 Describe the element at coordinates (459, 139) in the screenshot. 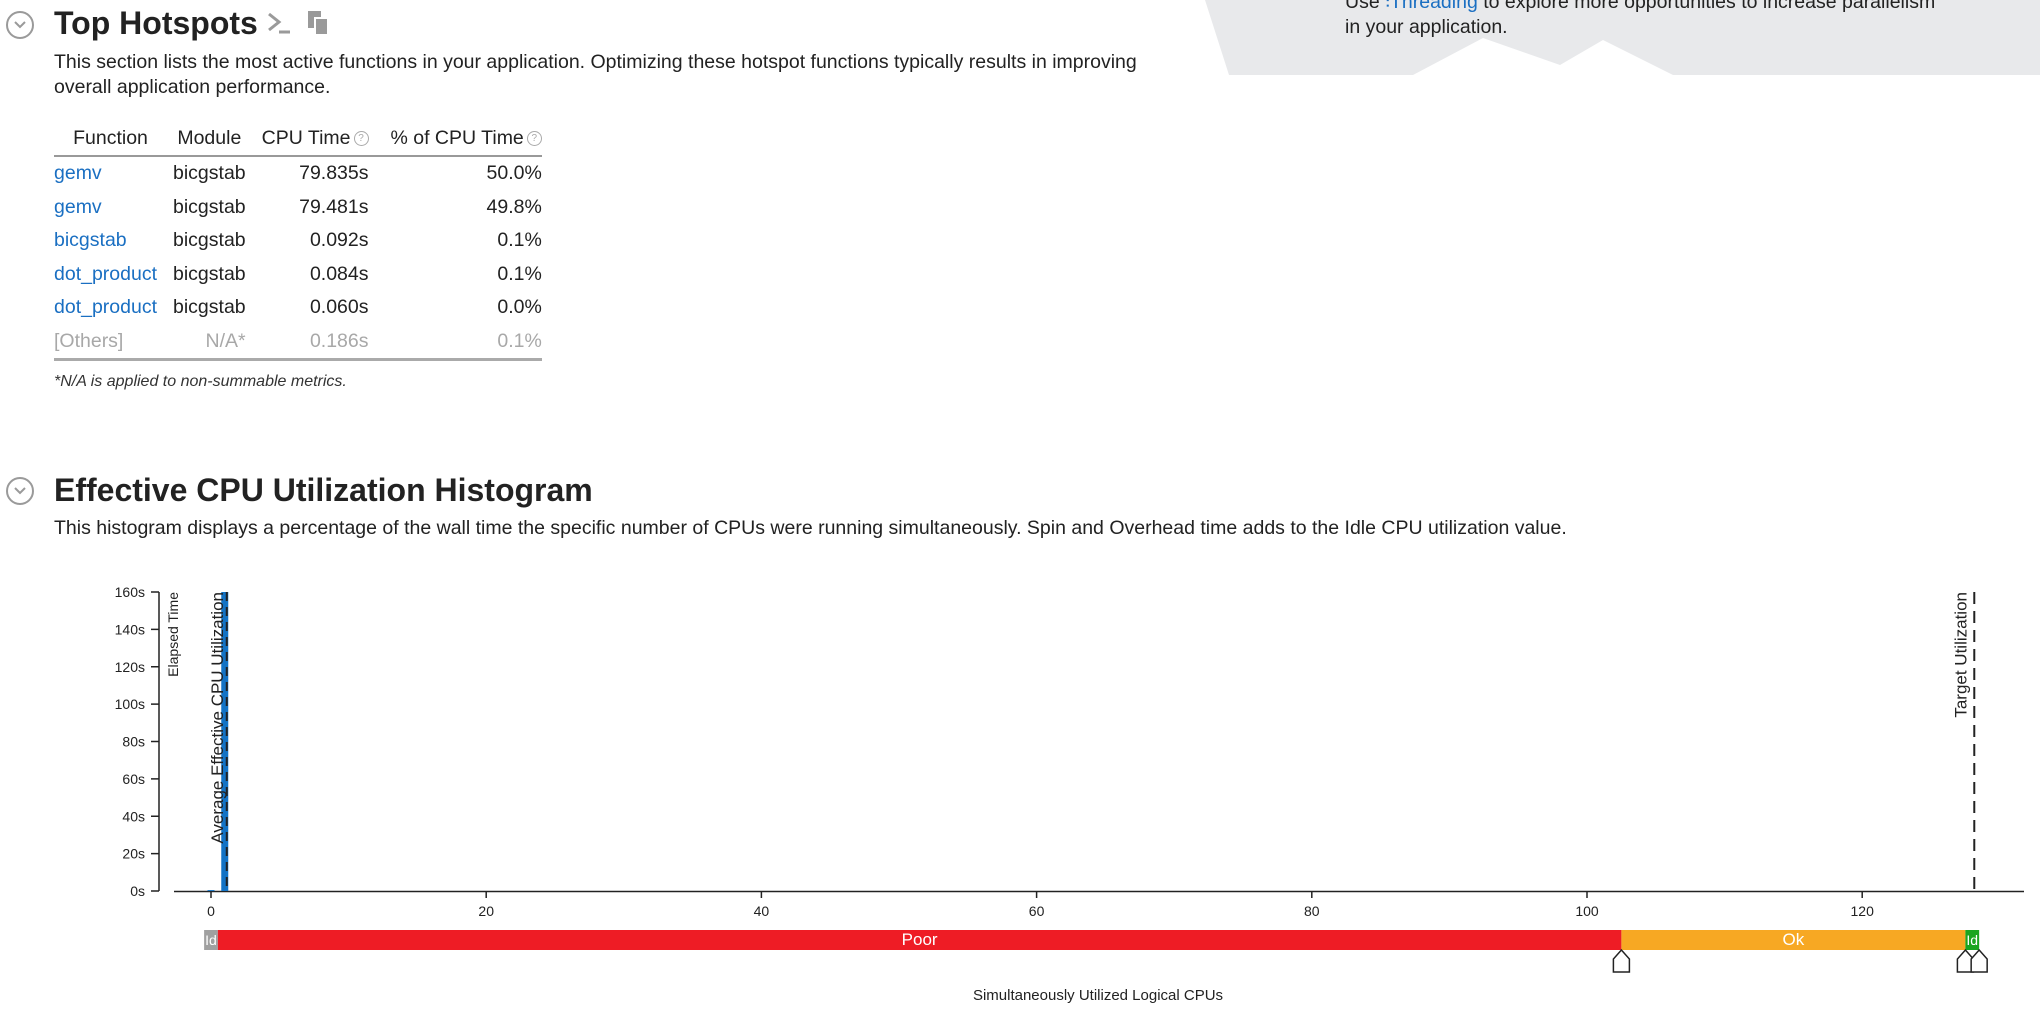

I see `column-header-pct-cpu-time: % of CPU Time?` at that location.